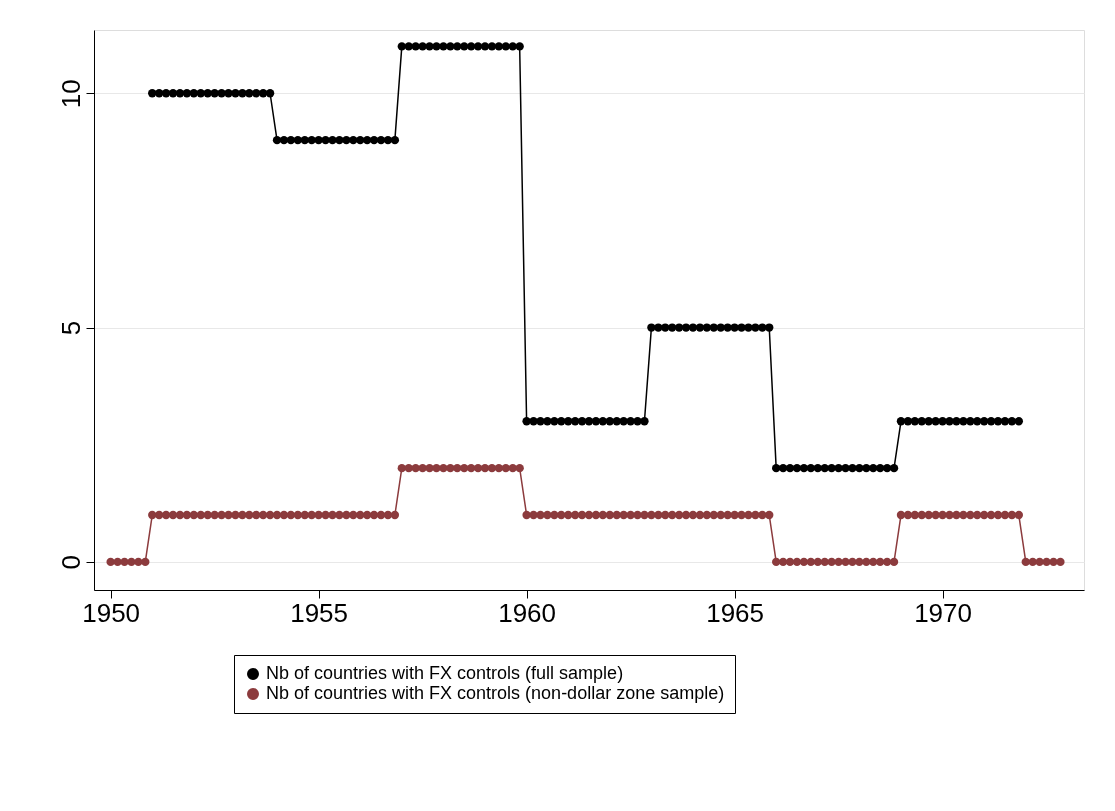 The image size is (1115, 811). What do you see at coordinates (495, 693) in the screenshot?
I see `legend-label: Nb of countries with FX controls (non-dollar zone sample)` at bounding box center [495, 693].